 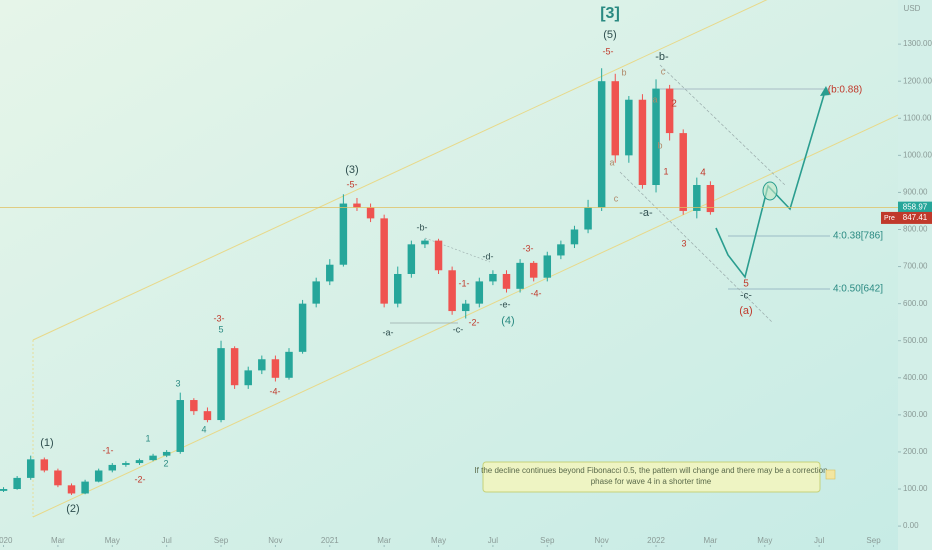 I want to click on wave-label: (b:0.88), so click(x=845, y=90).